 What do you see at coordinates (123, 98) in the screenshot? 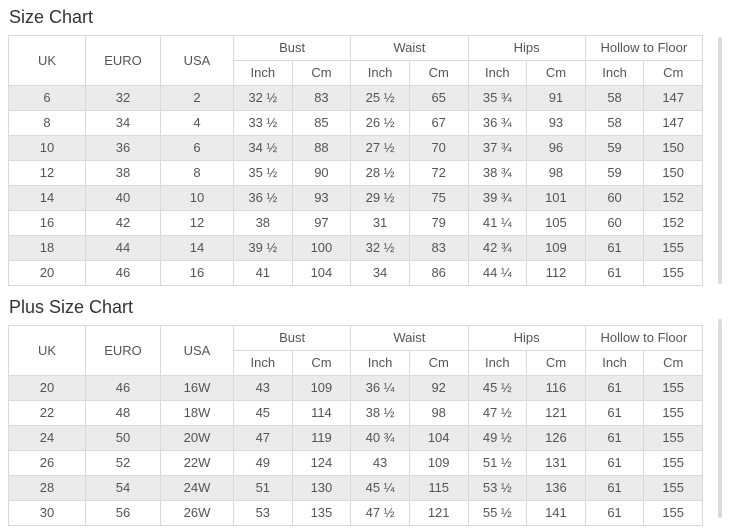
I see `table-cell: 32` at bounding box center [123, 98].